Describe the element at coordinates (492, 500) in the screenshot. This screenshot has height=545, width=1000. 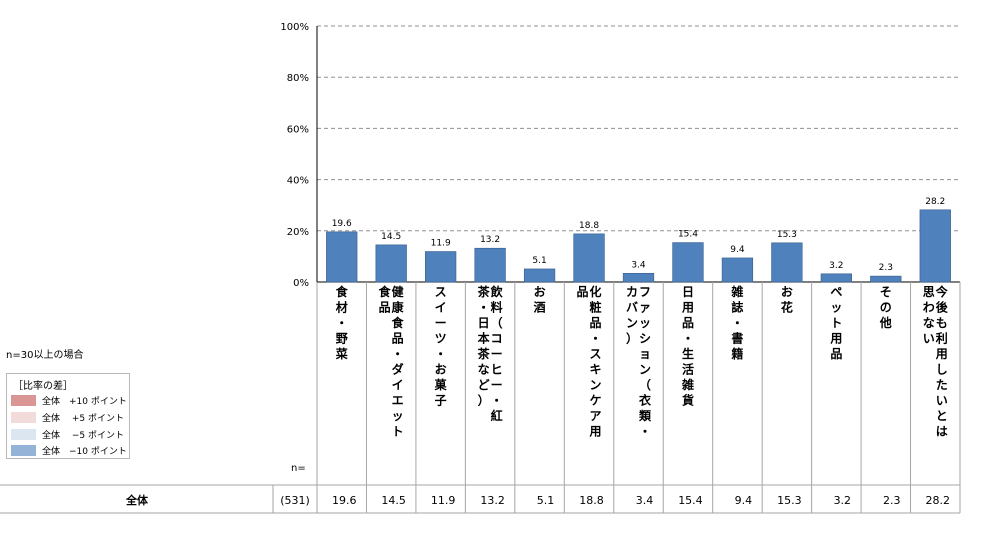
I see `table-cell: 13.2` at that location.